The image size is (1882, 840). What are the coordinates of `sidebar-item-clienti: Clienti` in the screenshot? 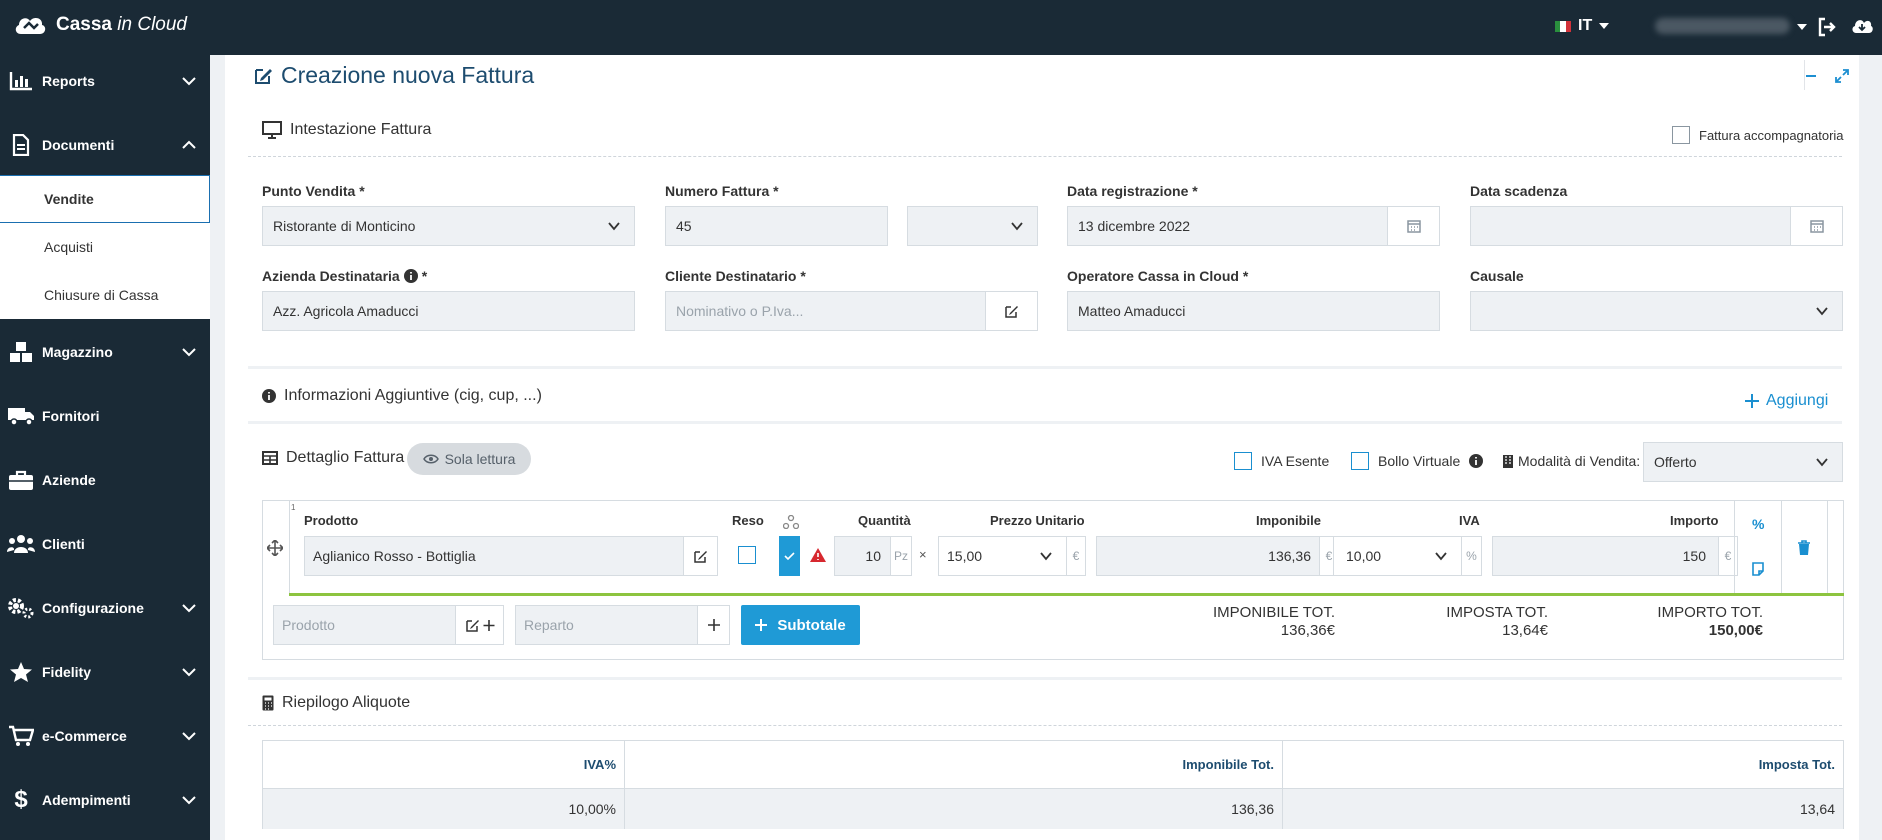 It's located at (105, 544).